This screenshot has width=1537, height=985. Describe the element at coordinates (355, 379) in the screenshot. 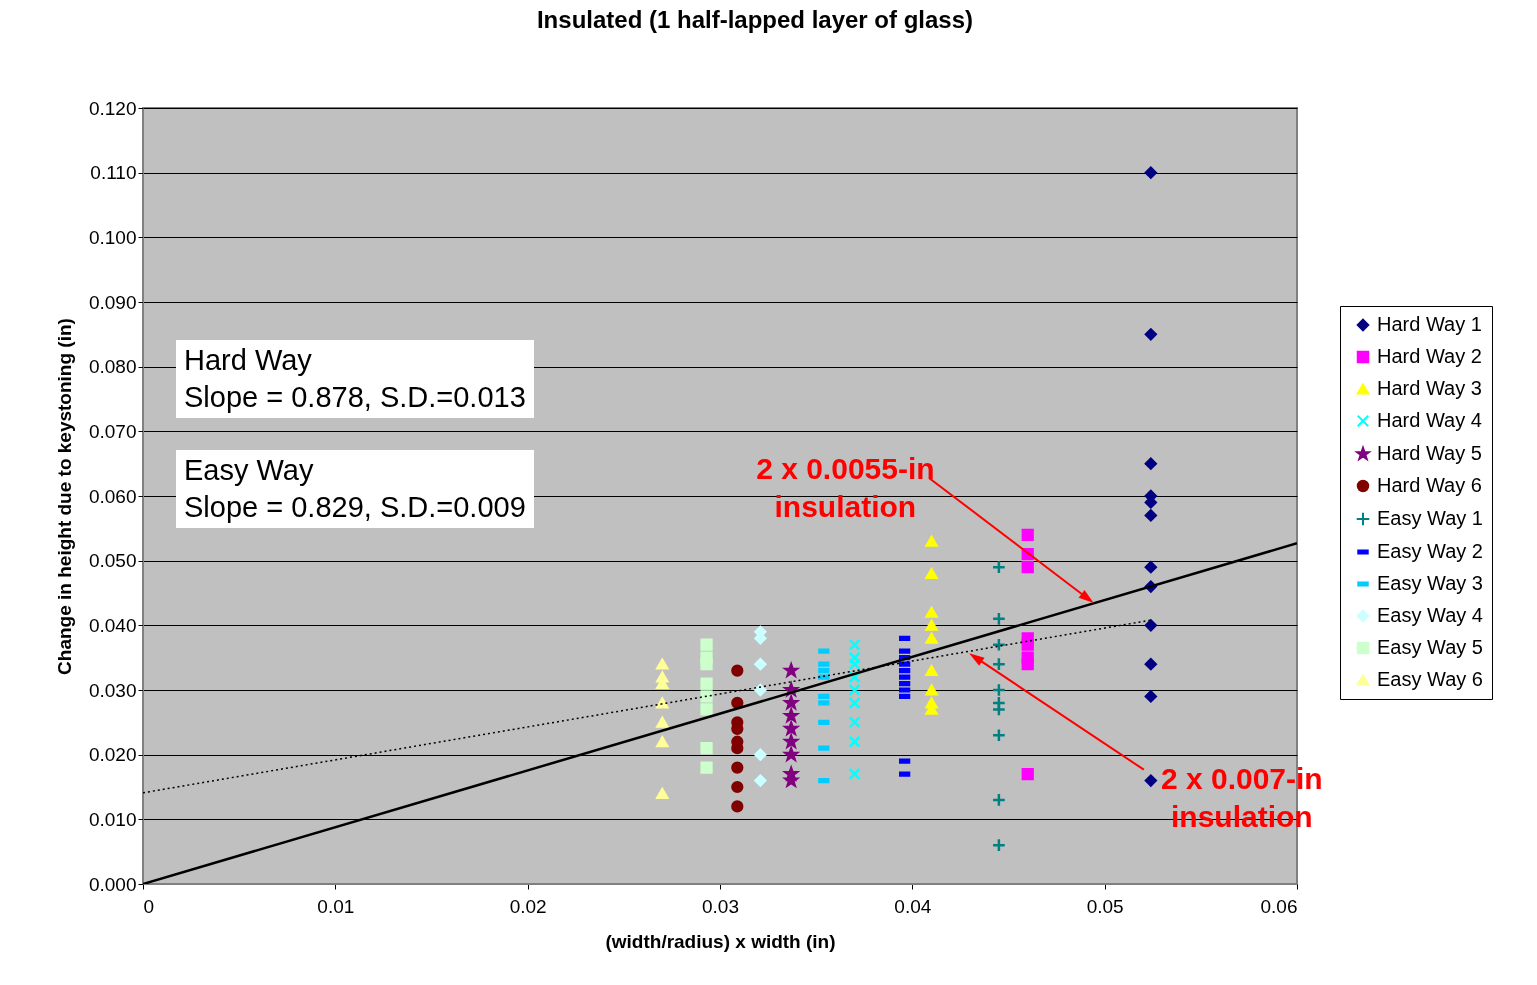

I see `annotation: Hard Way Slope = 0.878, S.D.=0.013` at that location.